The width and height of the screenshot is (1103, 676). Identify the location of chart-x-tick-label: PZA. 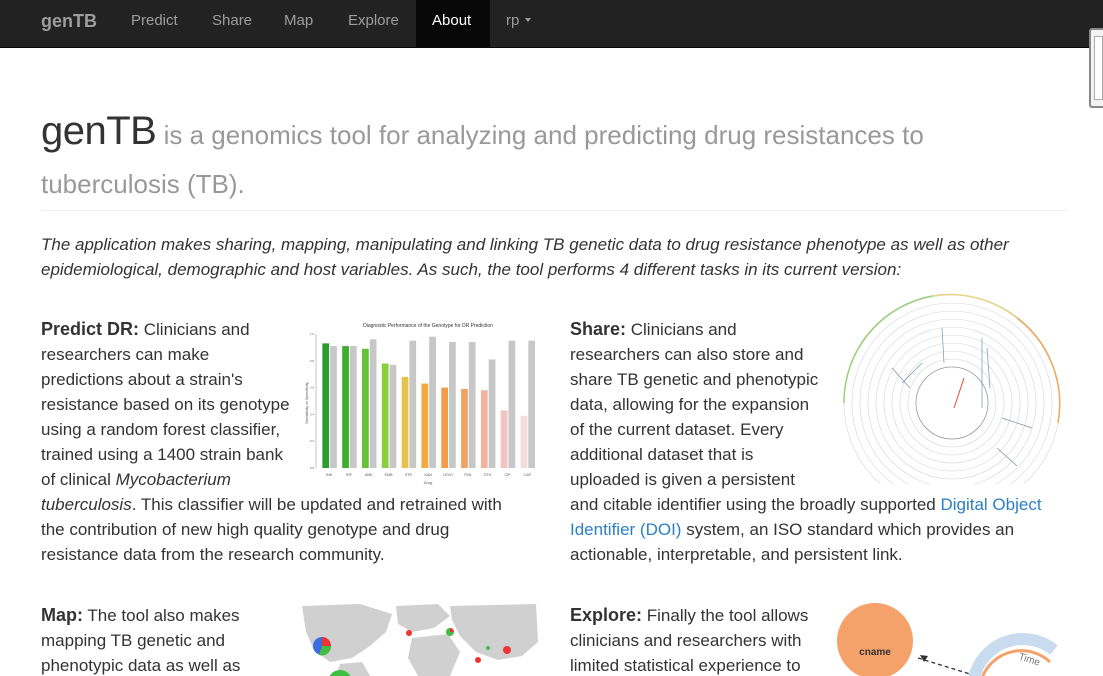
(468, 475).